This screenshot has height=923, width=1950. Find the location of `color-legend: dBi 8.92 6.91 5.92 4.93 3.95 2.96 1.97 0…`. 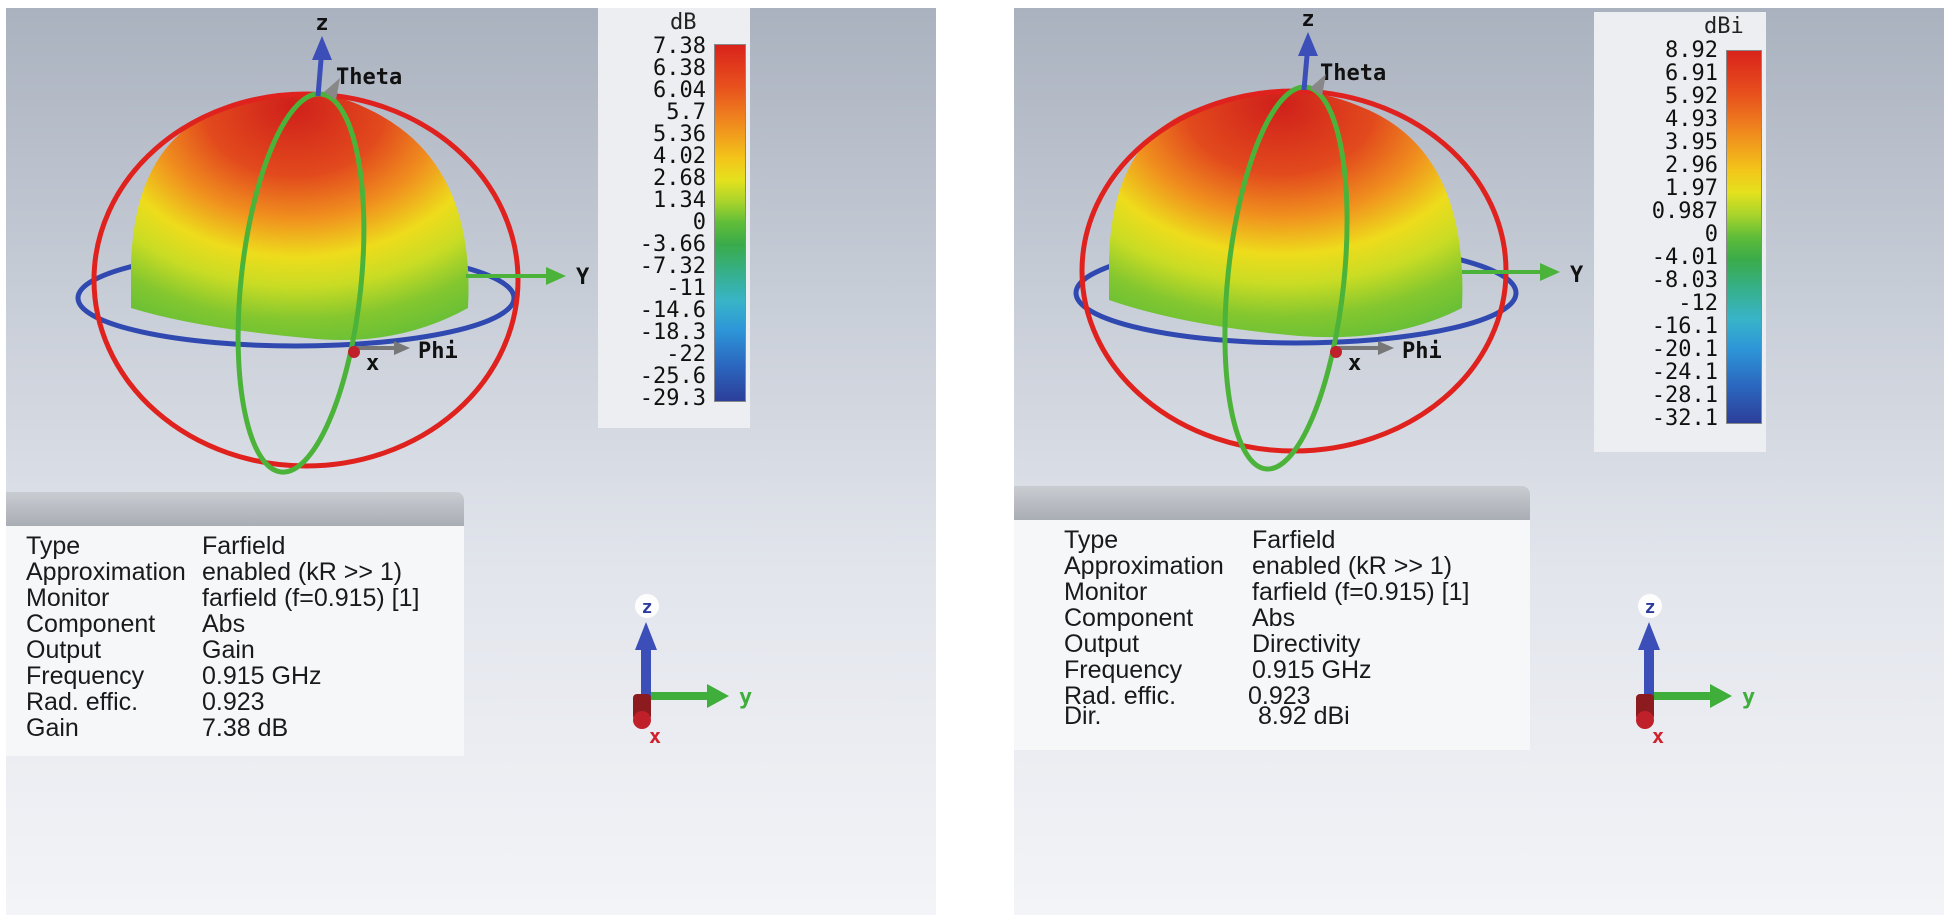

color-legend: dBi 8.92 6.91 5.92 4.93 3.95 2.96 1.97 0… is located at coordinates (1680, 232).